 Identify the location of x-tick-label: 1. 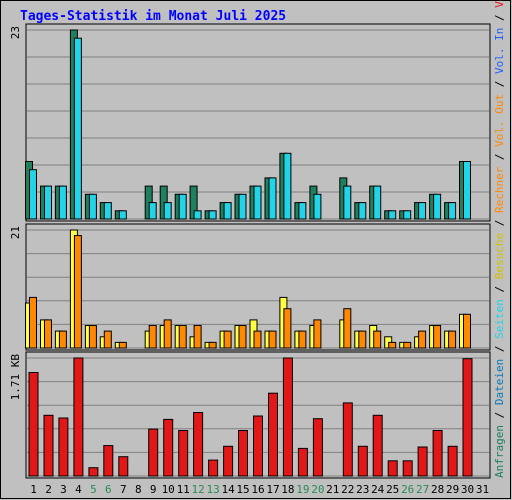
(33, 489).